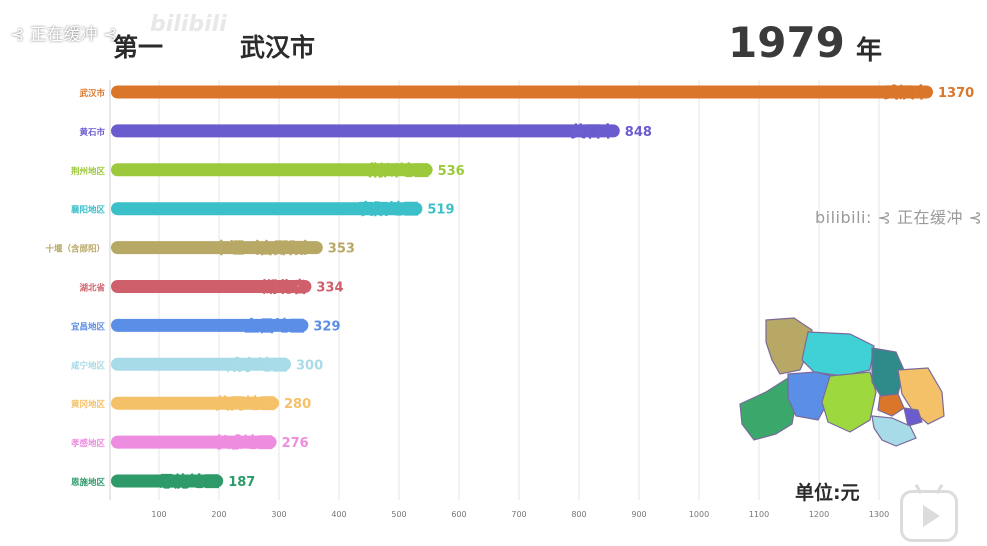 The image size is (987, 546). Describe the element at coordinates (274, 326) in the screenshot. I see `bar-name-label: 宜昌地区` at that location.